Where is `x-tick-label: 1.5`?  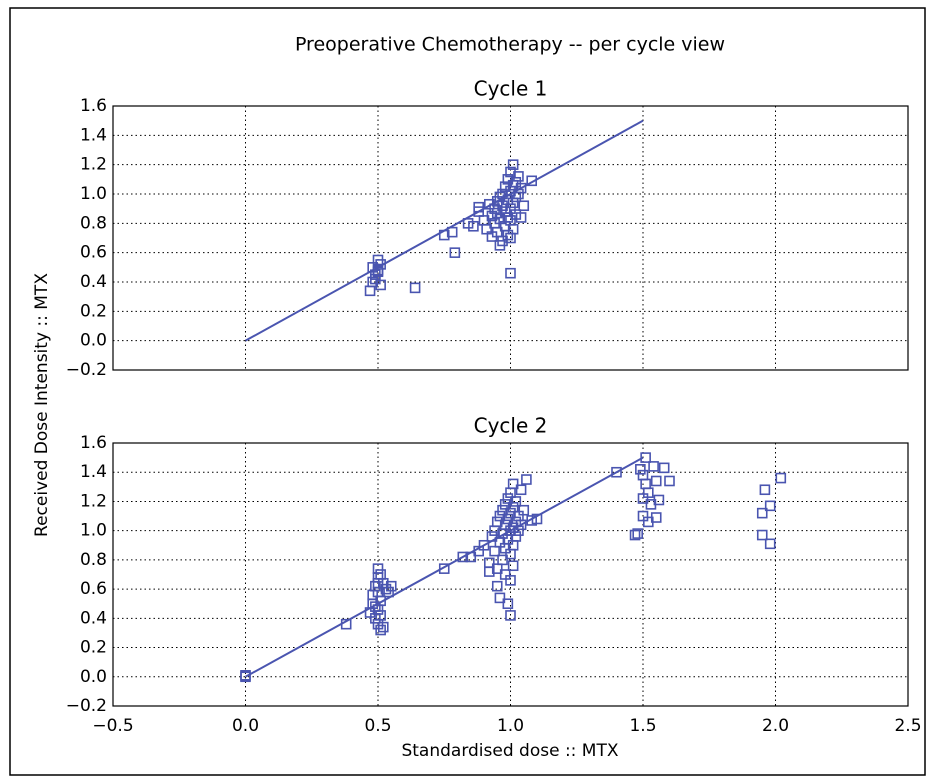
x-tick-label: 1.5 is located at coordinates (642, 726).